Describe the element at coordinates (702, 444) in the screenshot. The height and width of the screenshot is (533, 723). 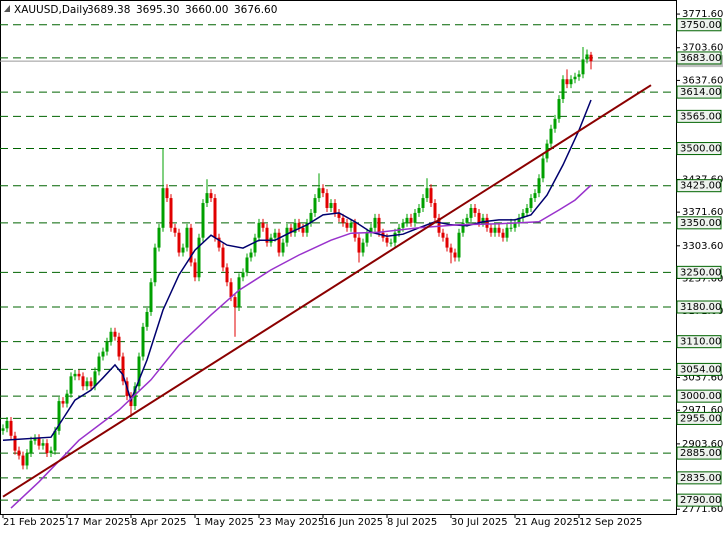
I see `y-tick-label: 2903.60` at that location.